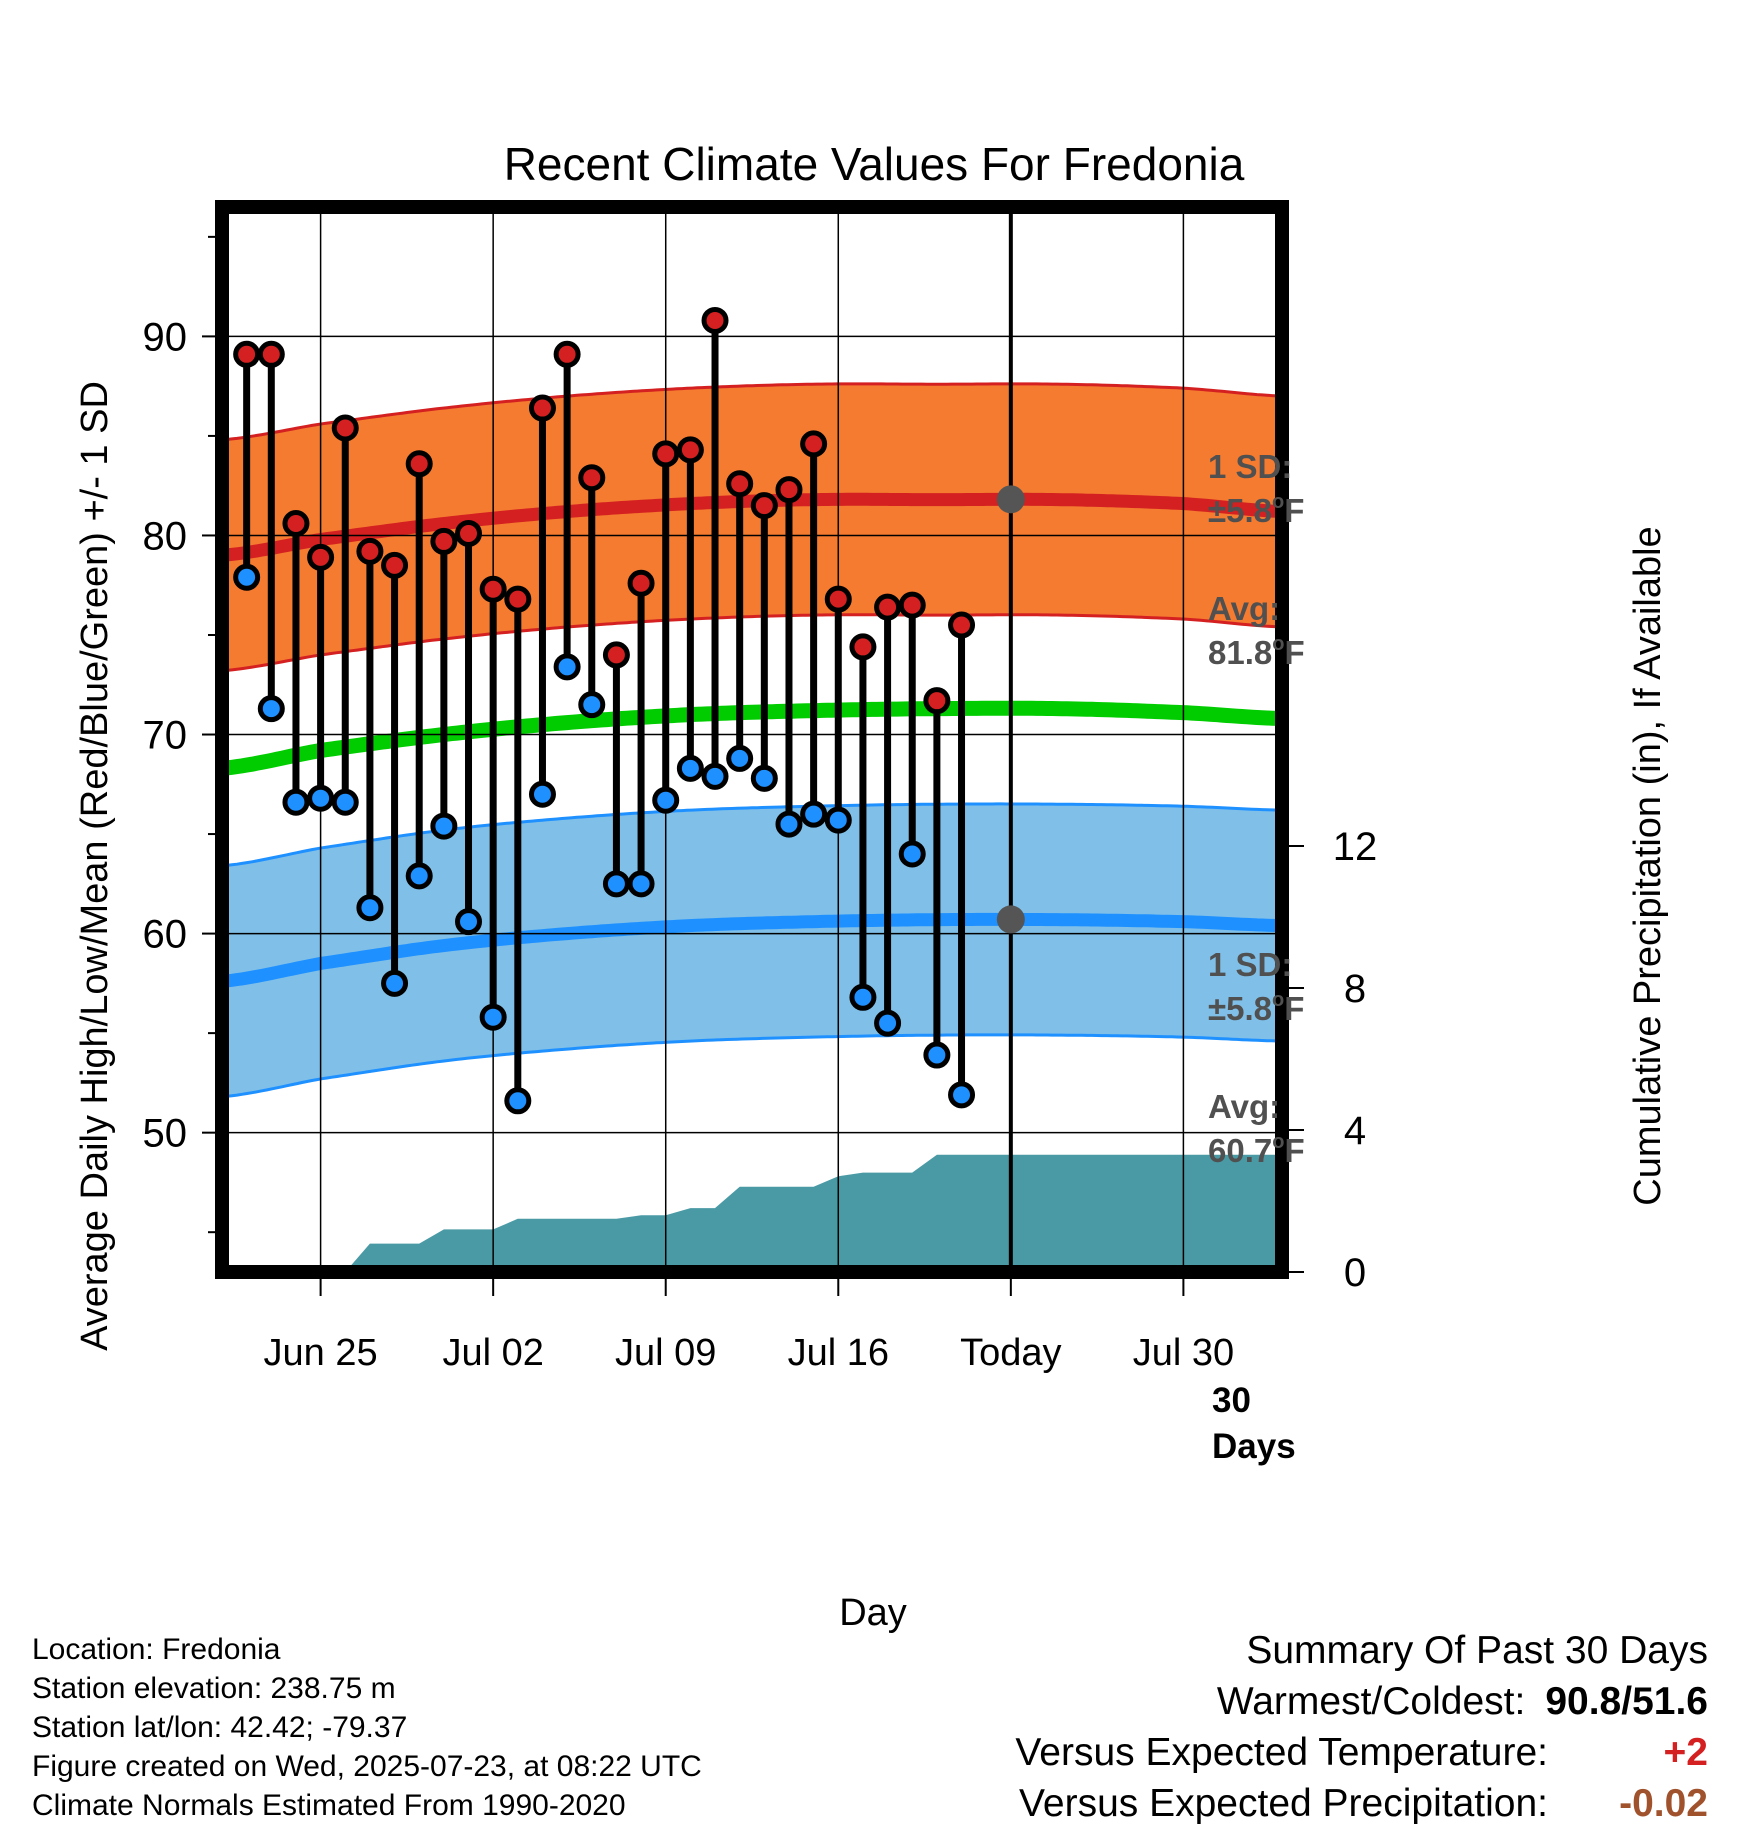 The height and width of the screenshot is (1829, 1748). Describe the element at coordinates (1256, 559) in the screenshot. I see `high-normal-annotation: 1 SD: ±5.8oF Avg: 81.8oF` at that location.